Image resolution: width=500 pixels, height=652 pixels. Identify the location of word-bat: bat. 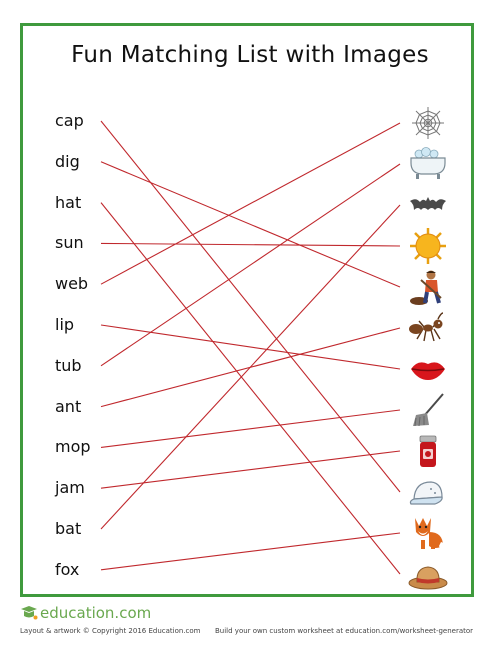
(68, 528).